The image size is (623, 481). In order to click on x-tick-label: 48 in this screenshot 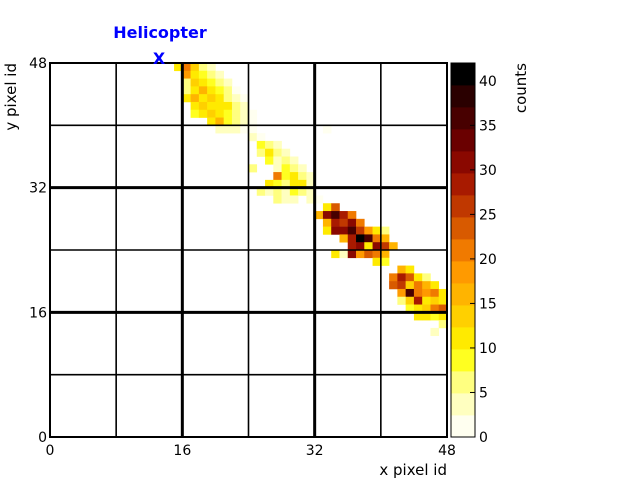, I will do `click(447, 451)`.